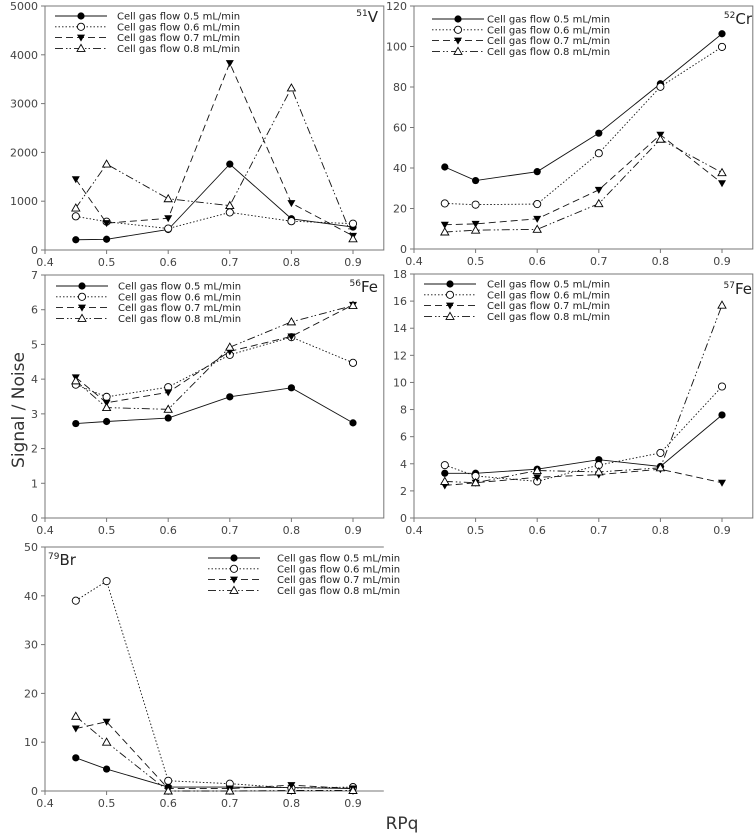  I want to click on y-tick-label: 8, so click(403, 410).